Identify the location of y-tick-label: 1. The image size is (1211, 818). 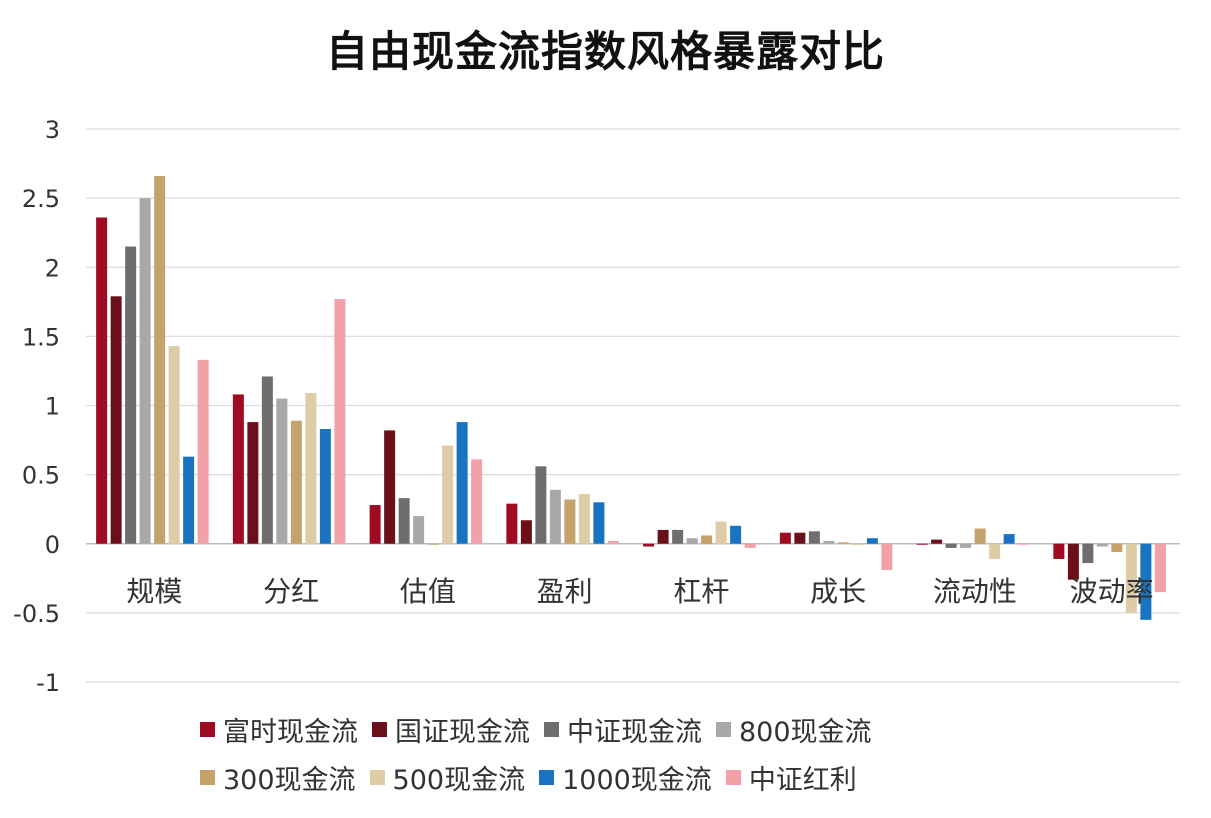
(52, 407).